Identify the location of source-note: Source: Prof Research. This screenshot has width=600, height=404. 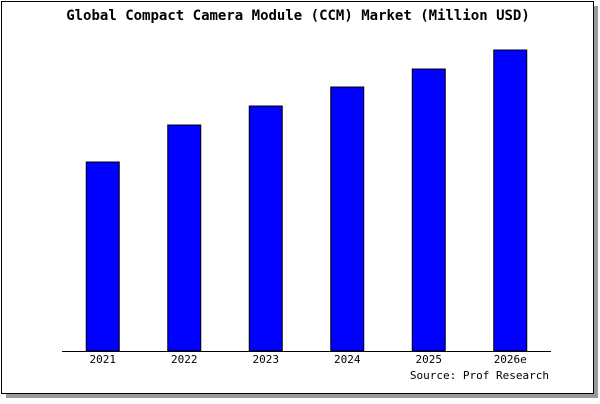
(479, 375).